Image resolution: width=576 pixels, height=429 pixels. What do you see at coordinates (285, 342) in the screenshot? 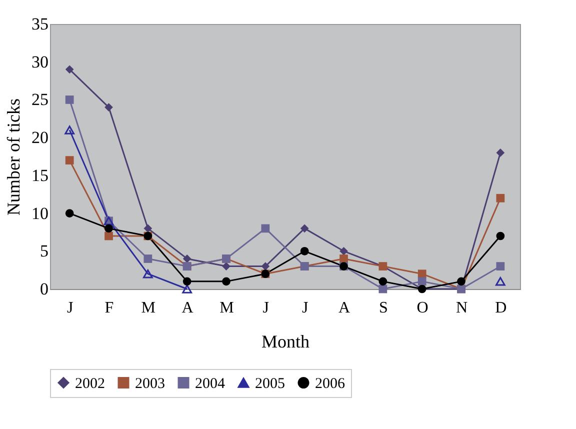
I see `x-axis-title: Month` at bounding box center [285, 342].